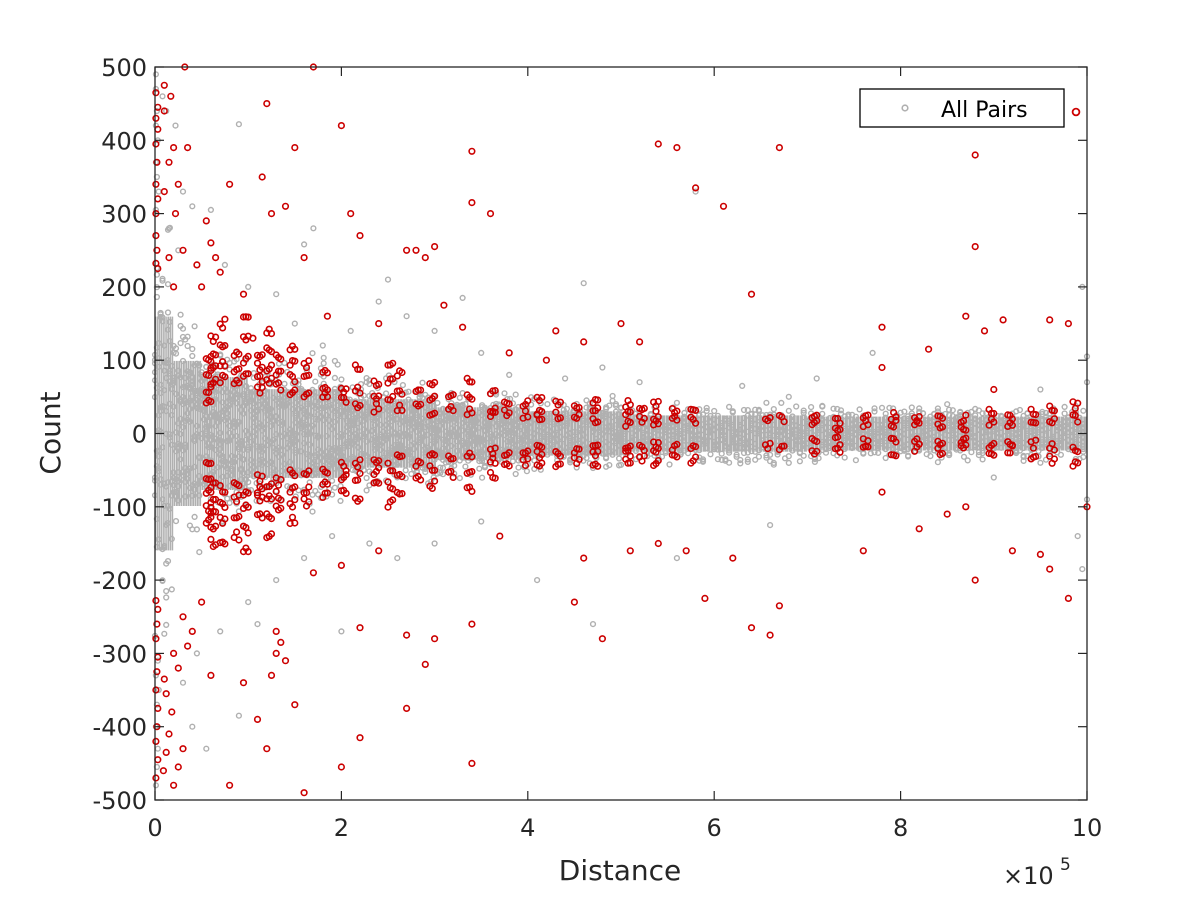 The image size is (1200, 900). What do you see at coordinates (1065, 865) in the screenshot?
I see `x-exponent-power: 5` at bounding box center [1065, 865].